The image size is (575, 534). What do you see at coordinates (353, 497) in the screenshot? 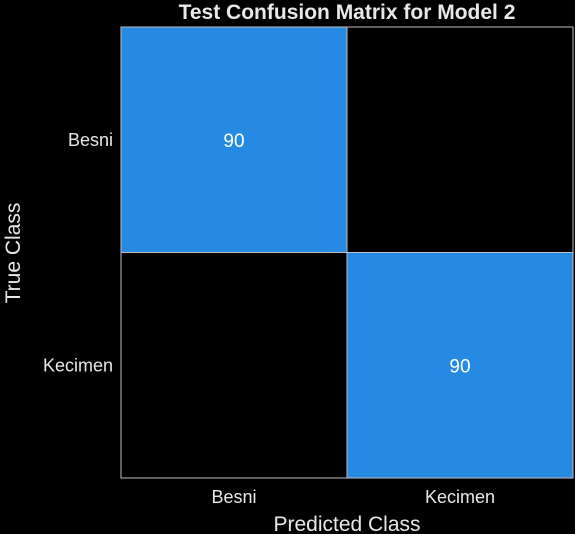
I see `x-tick-labels: Besni Kecimen` at bounding box center [353, 497].